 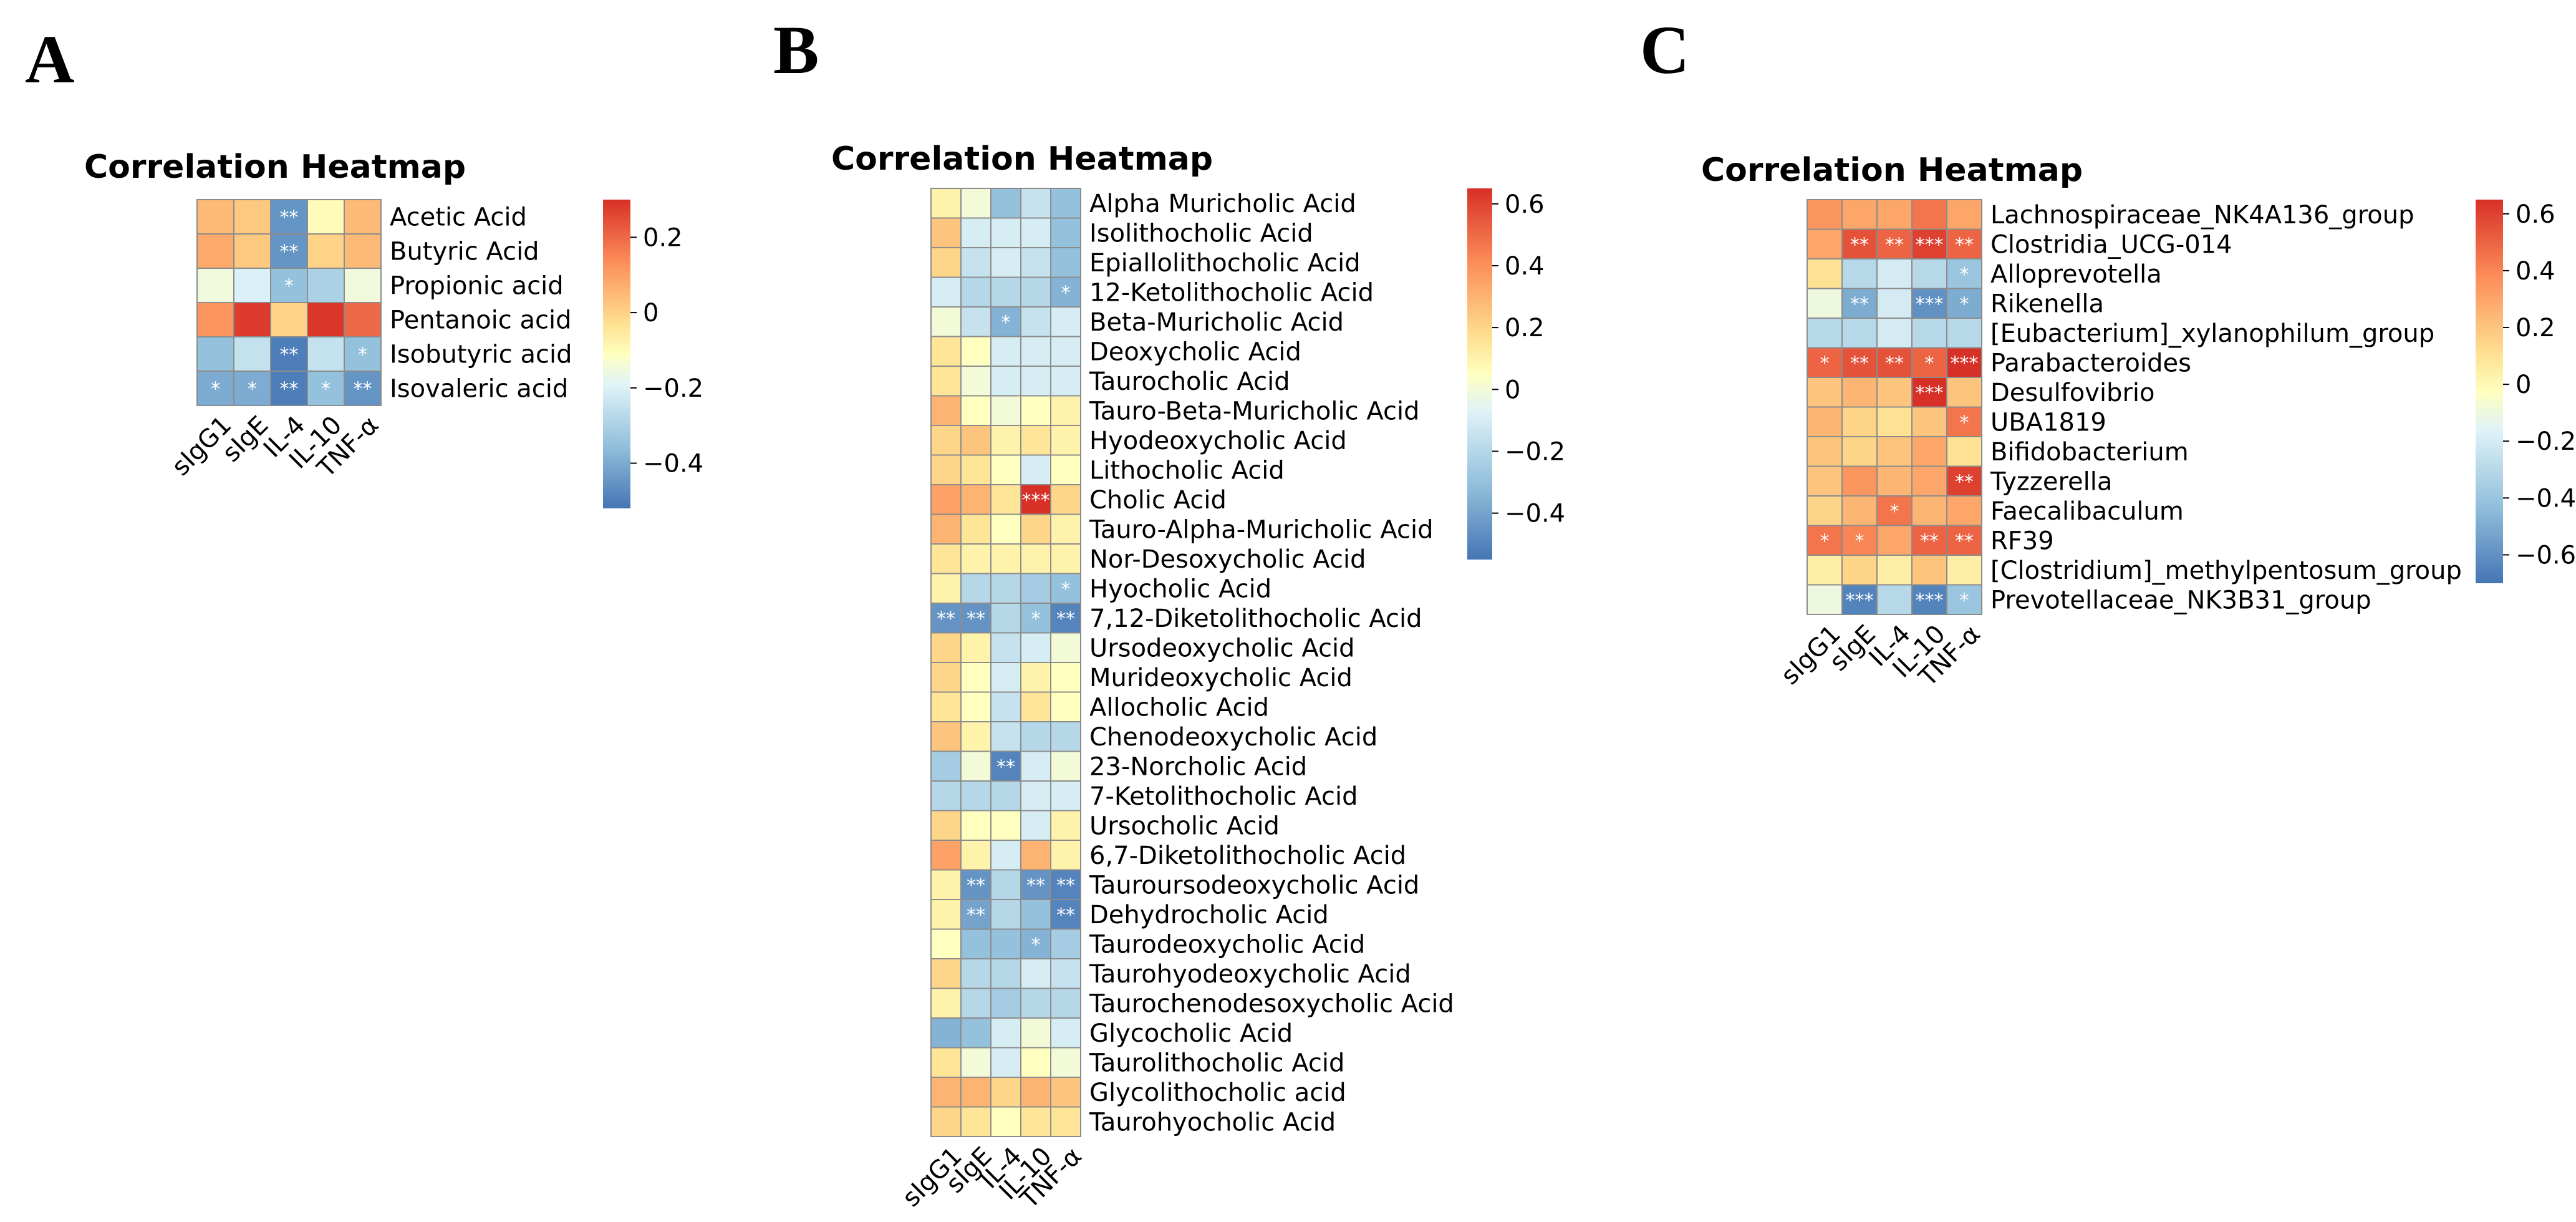 What do you see at coordinates (1825, 363) in the screenshot?
I see `panel-c-sig-r5-c0: *` at bounding box center [1825, 363].